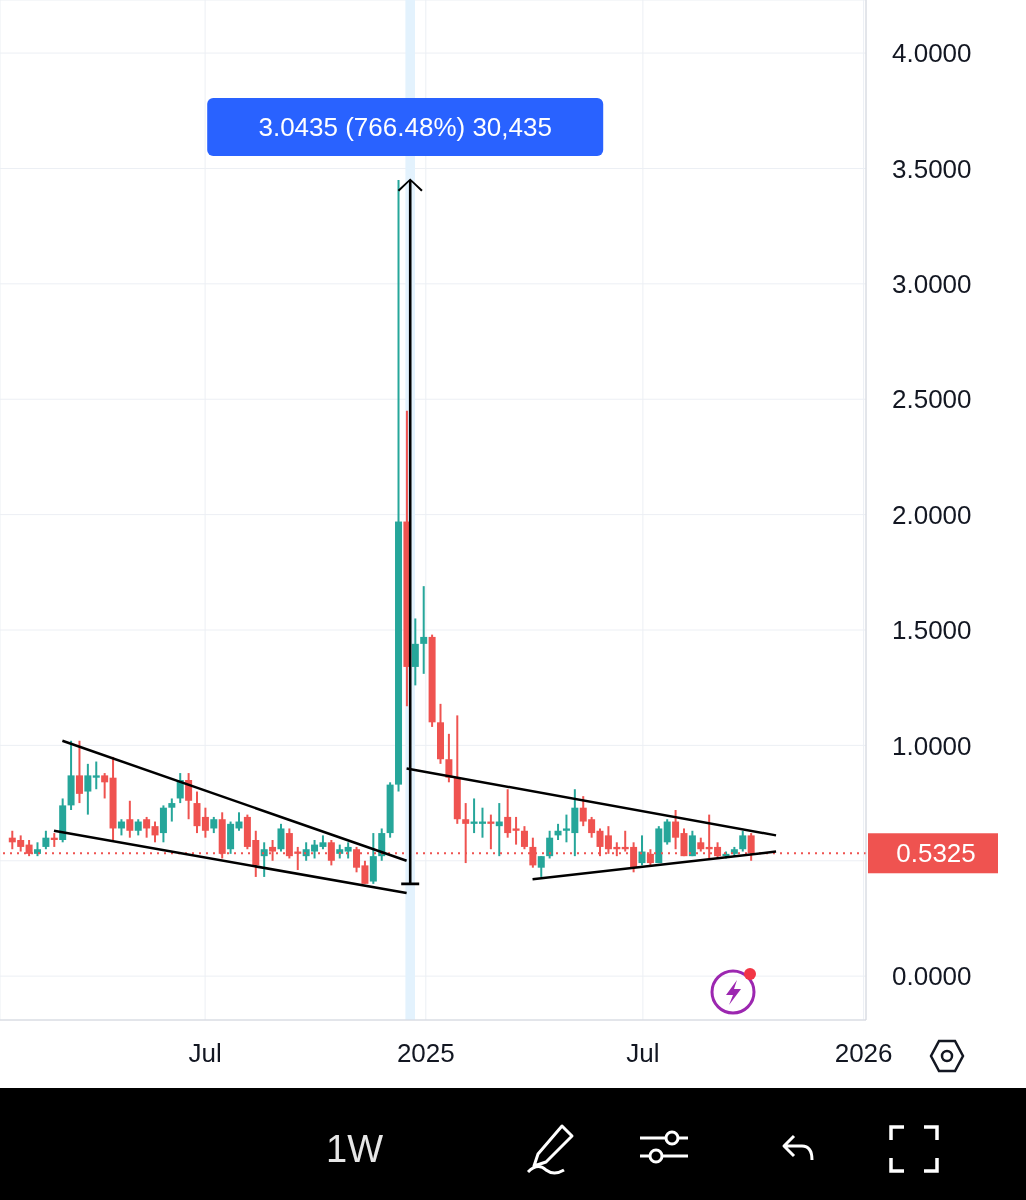 Image resolution: width=1026 pixels, height=1200 pixels. Describe the element at coordinates (932, 53) in the screenshot. I see `y-tick-label: 4.0000` at that location.